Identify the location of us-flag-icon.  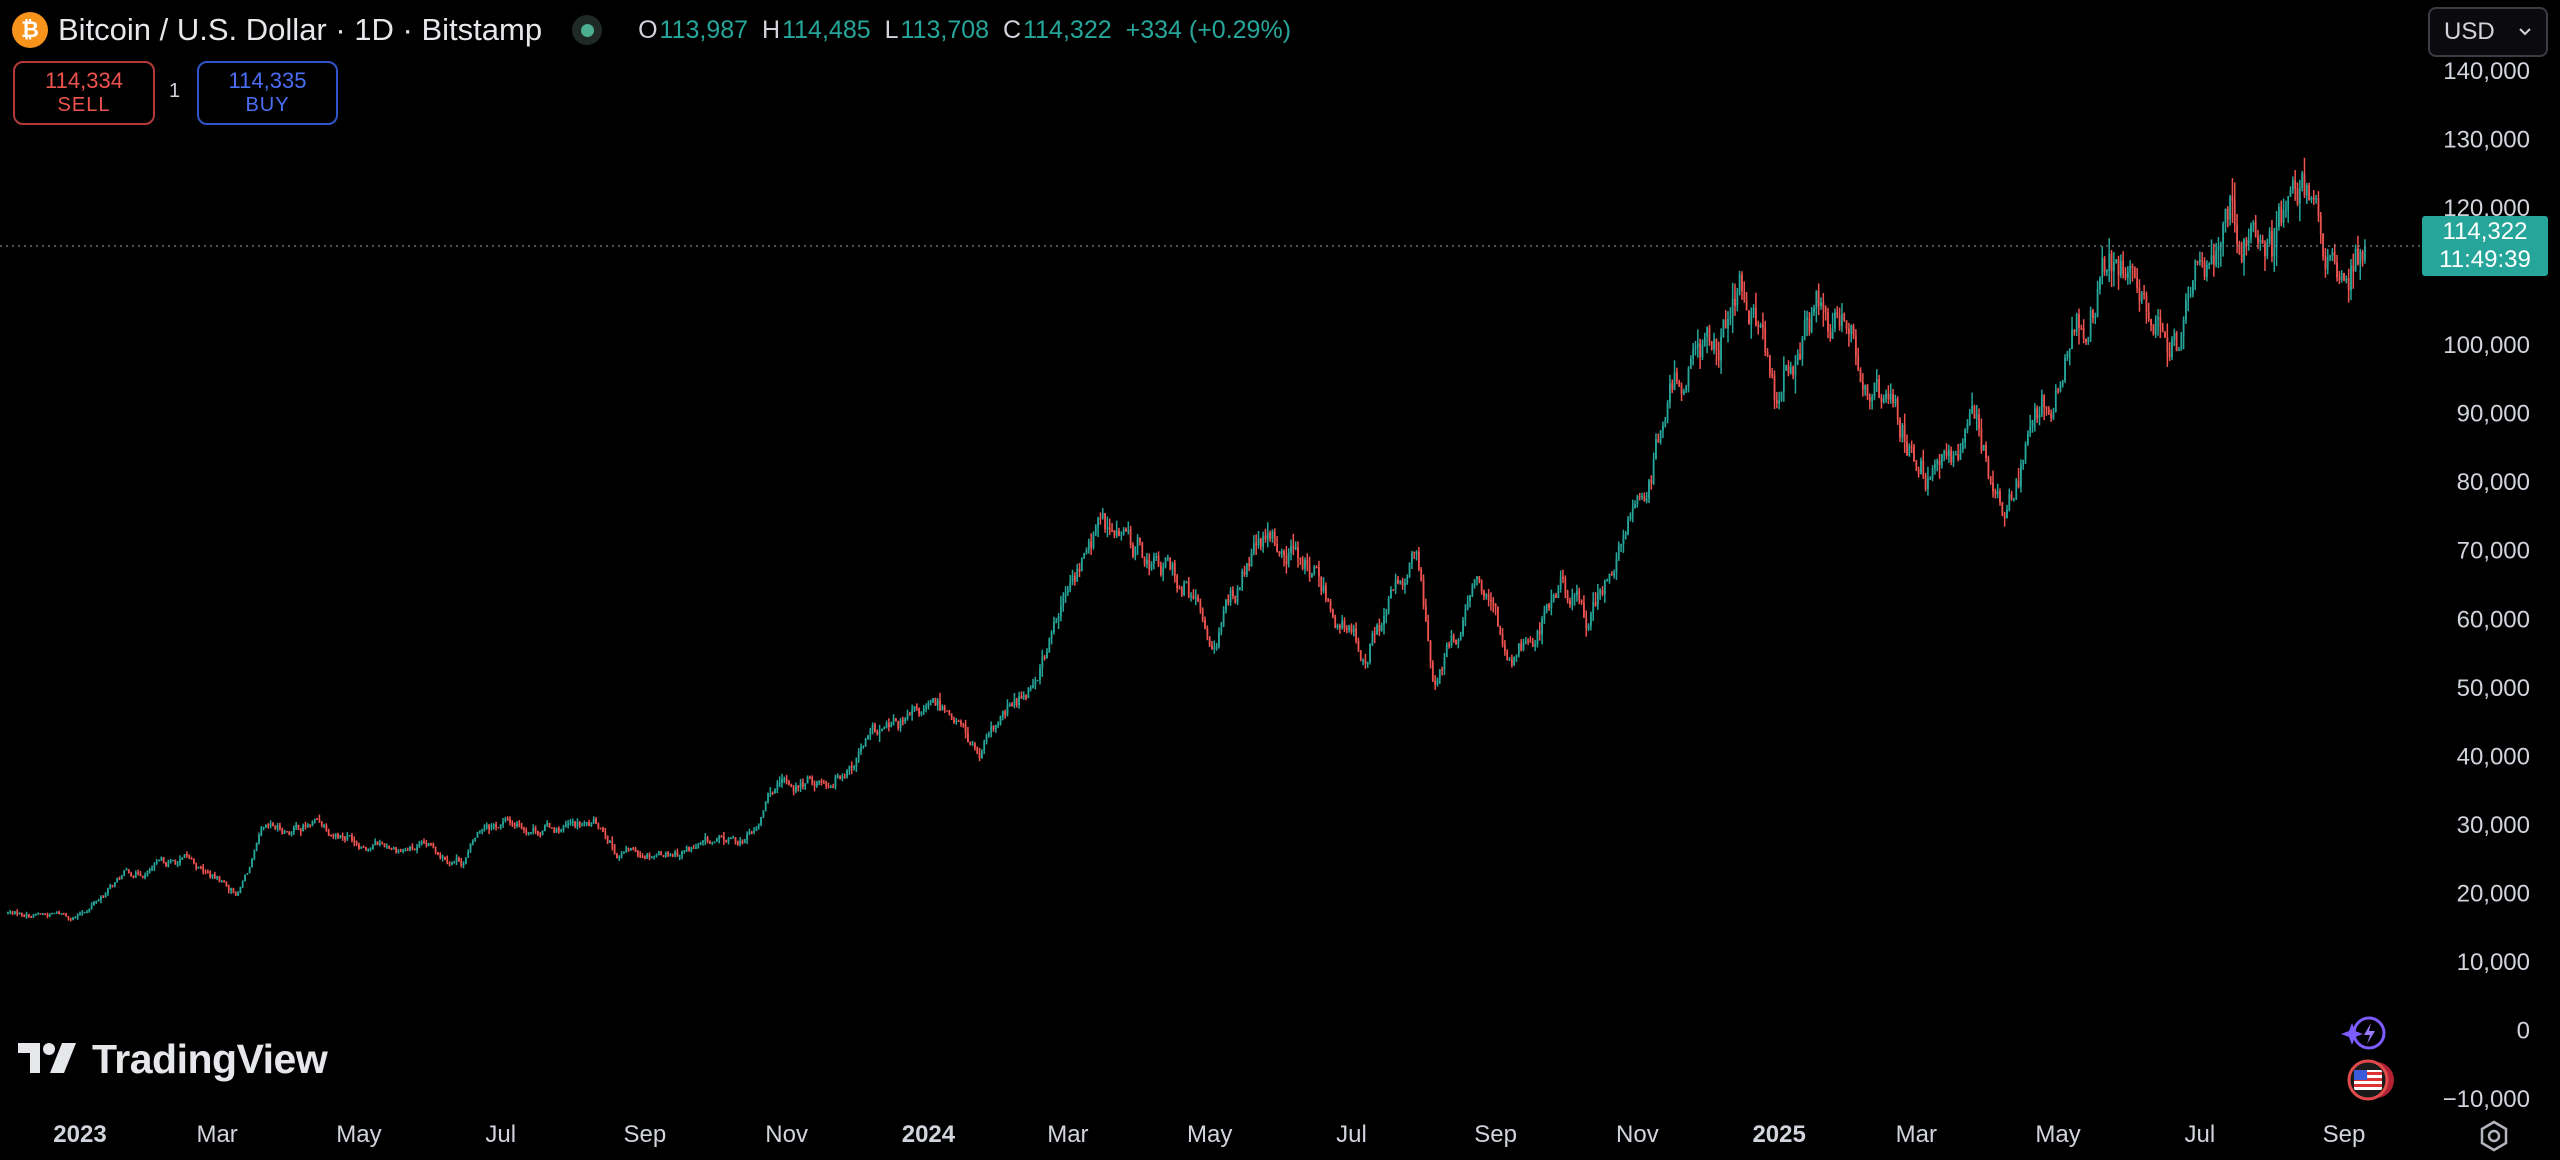
(2371, 1080).